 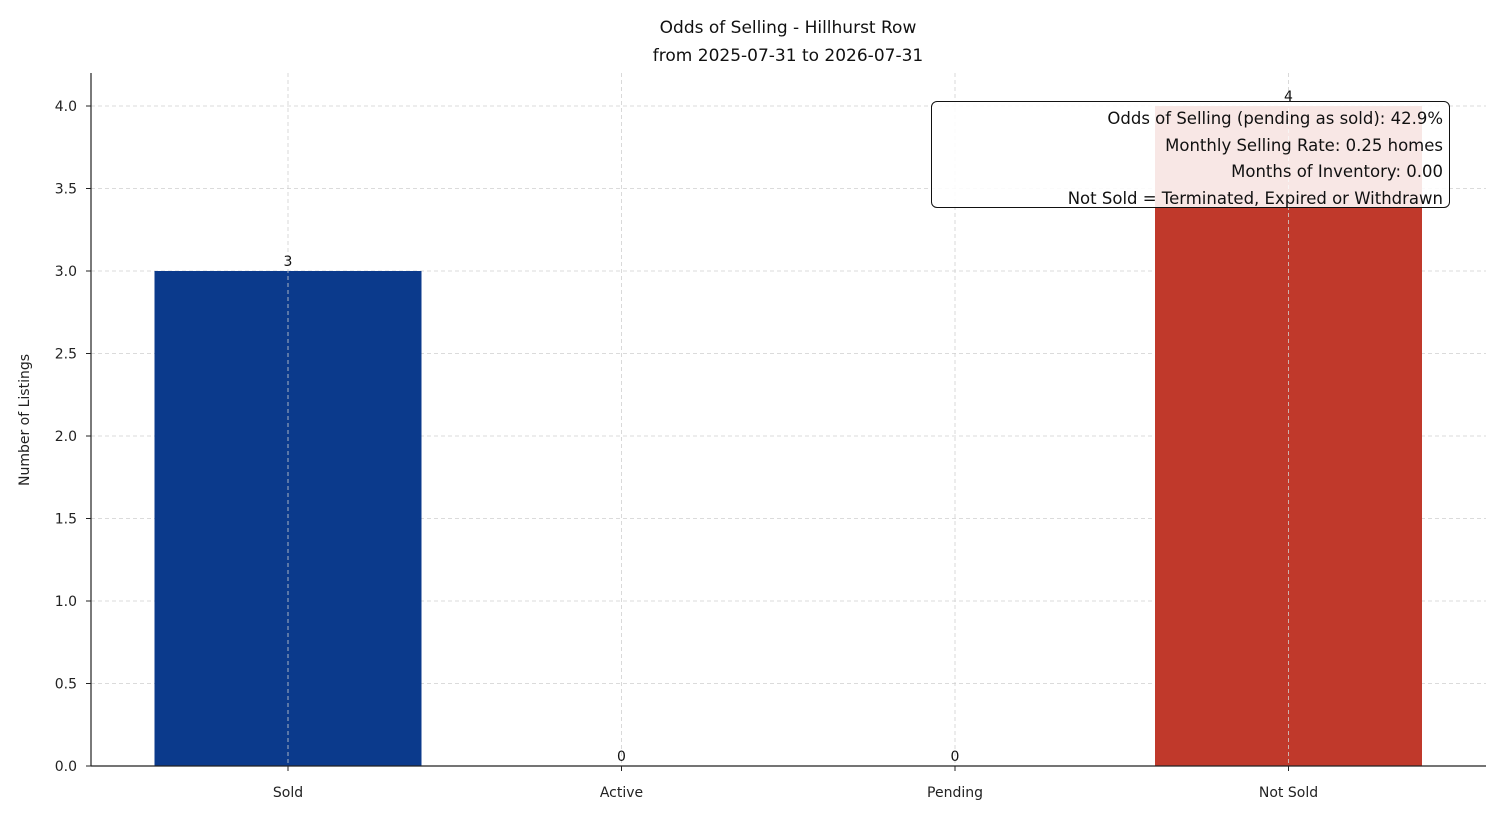 What do you see at coordinates (1304, 145) in the screenshot?
I see `annotation-monthly-selling-rate: Monthly Selling Rate: 0.25 homes` at bounding box center [1304, 145].